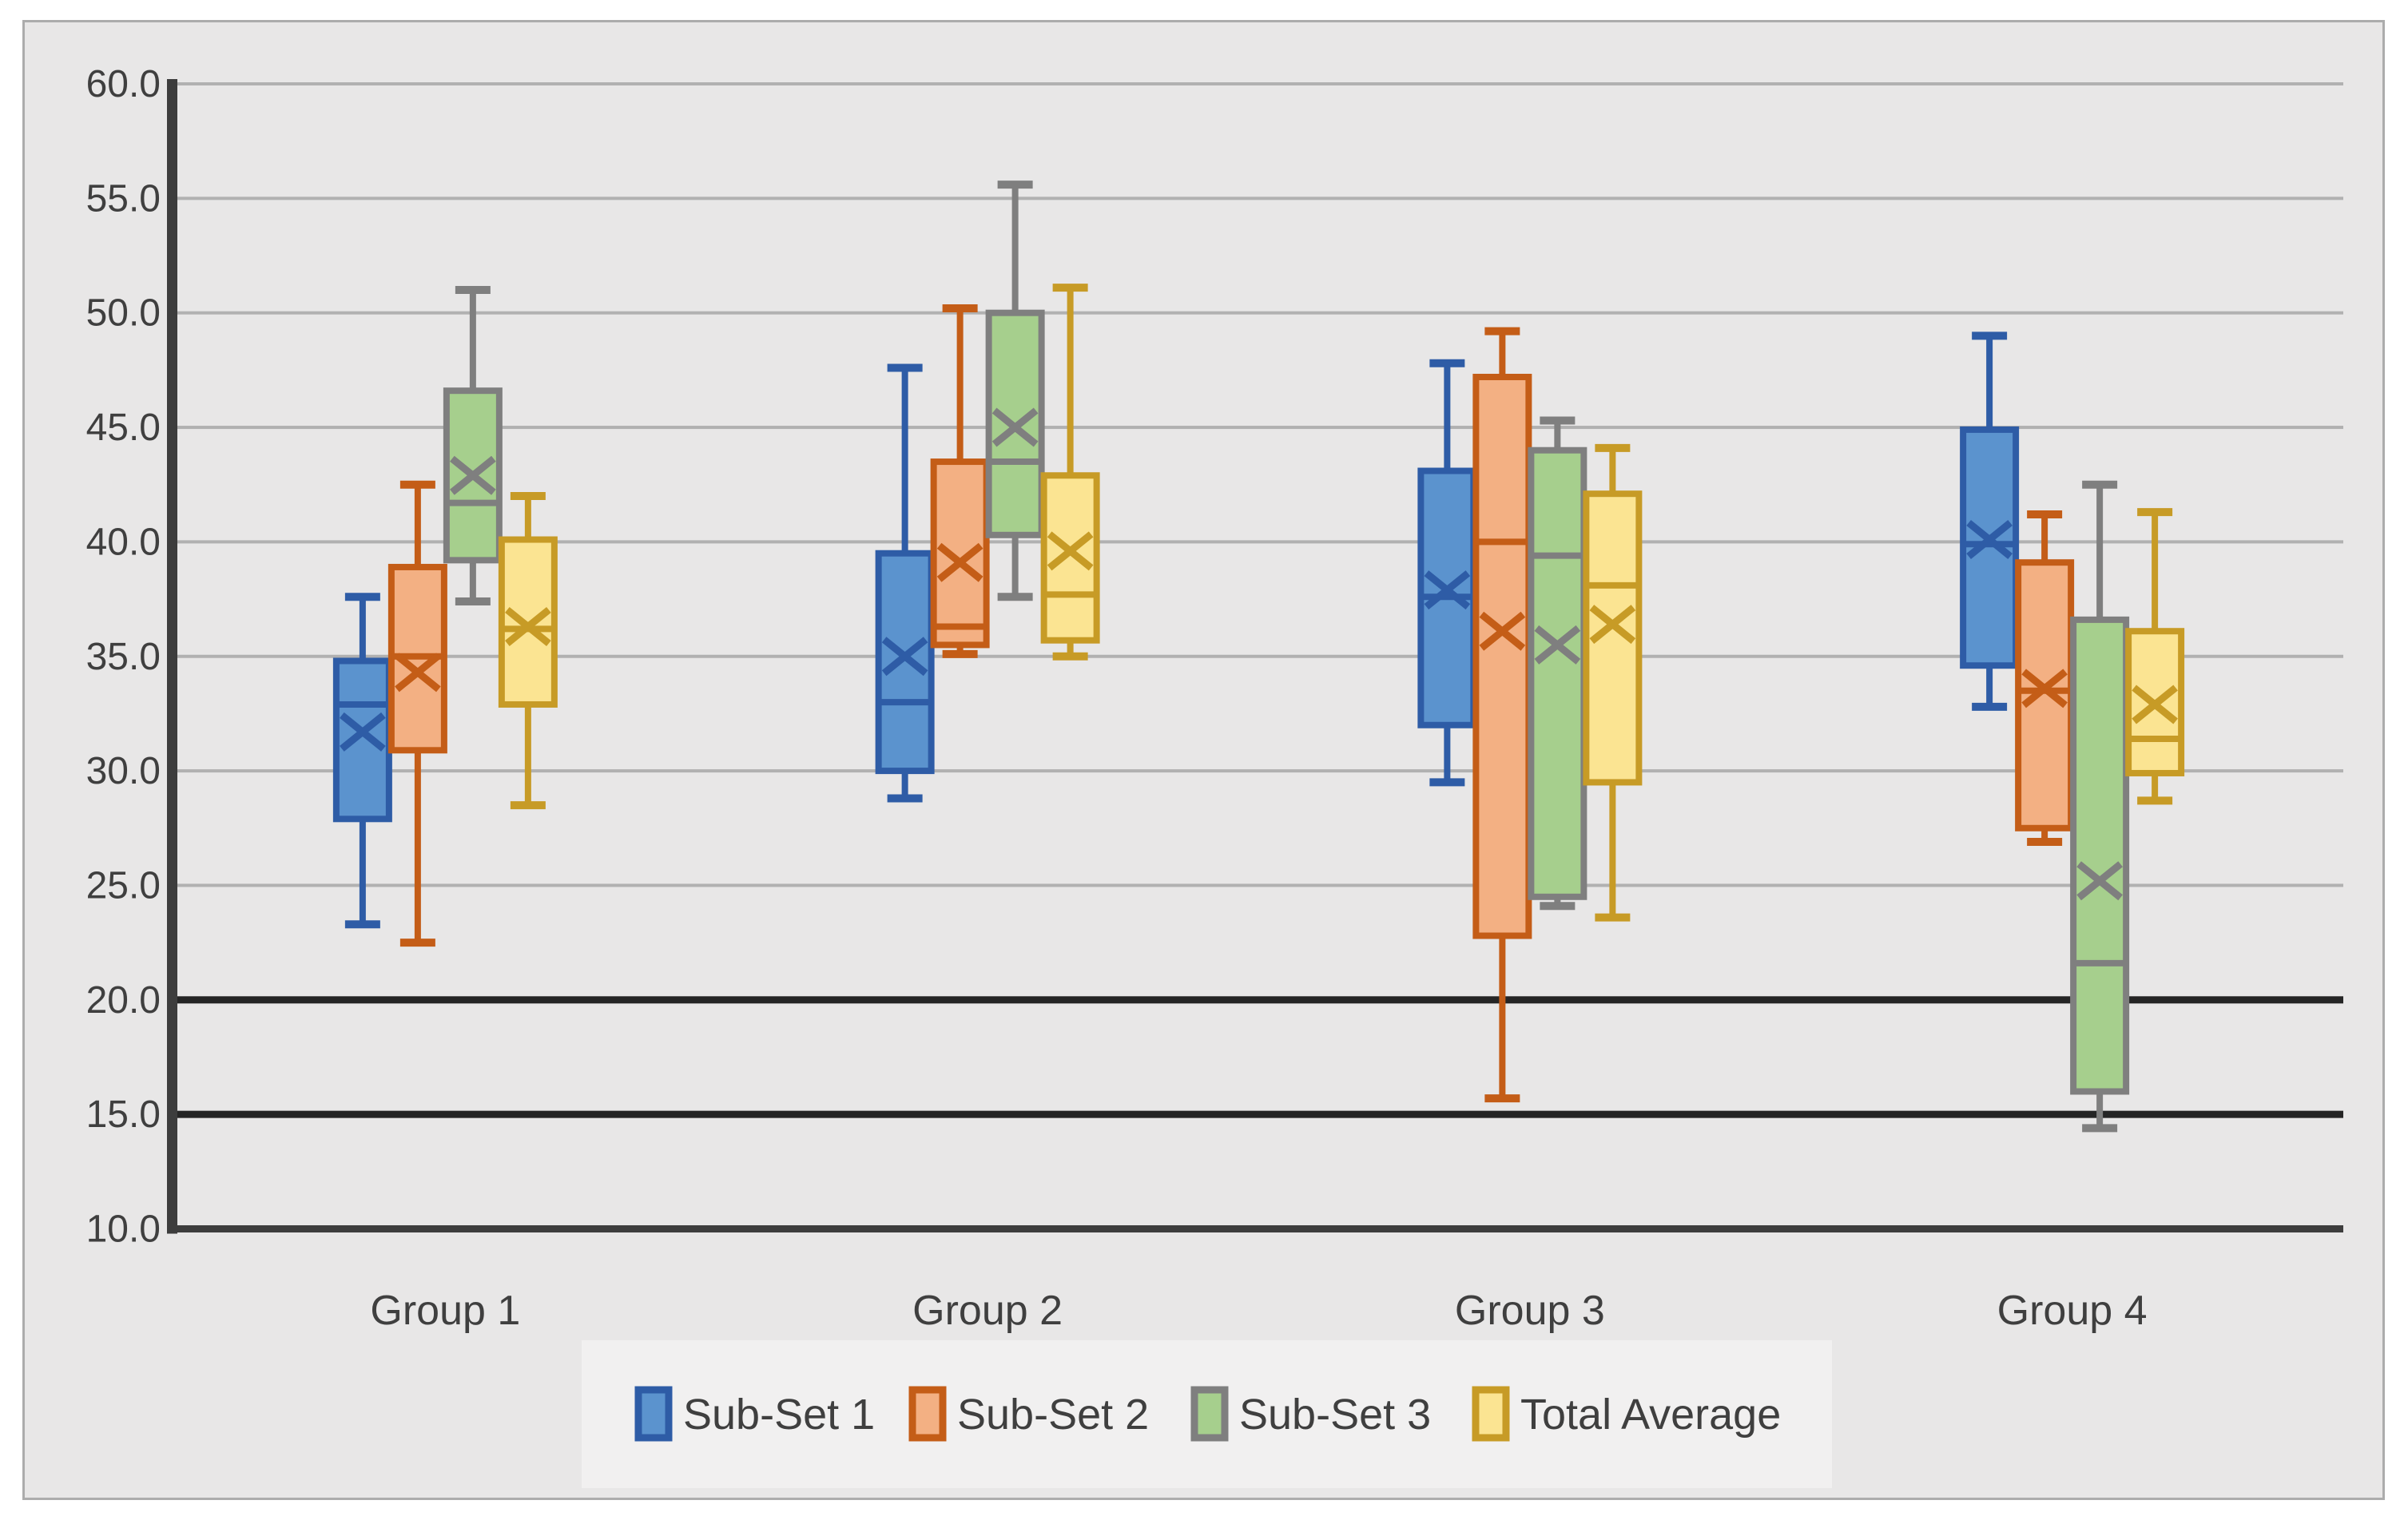 The height and width of the screenshot is (1528, 2408). Describe the element at coordinates (124, 1230) in the screenshot. I see `y-tick-label: 10.0` at that location.